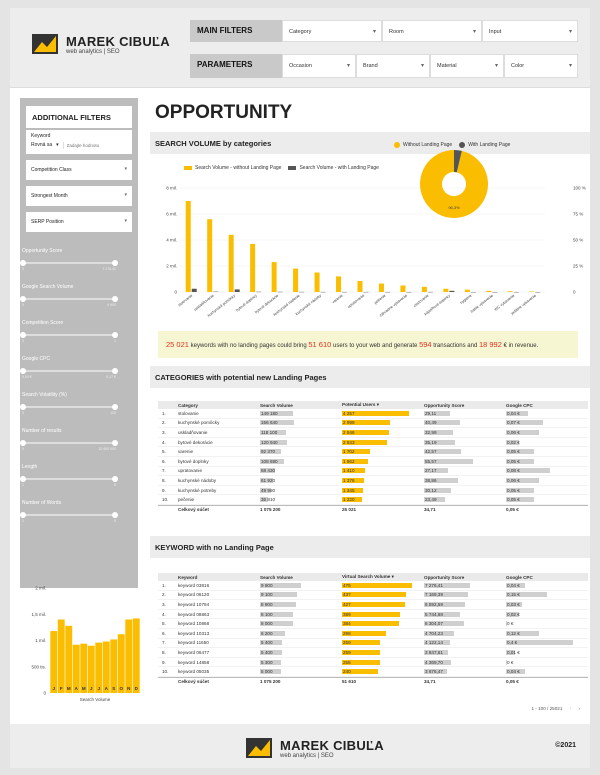 Image resolution: width=600 pixels, height=775 pixels. I want to click on cell-value: 7 276,41, so click(434, 585).